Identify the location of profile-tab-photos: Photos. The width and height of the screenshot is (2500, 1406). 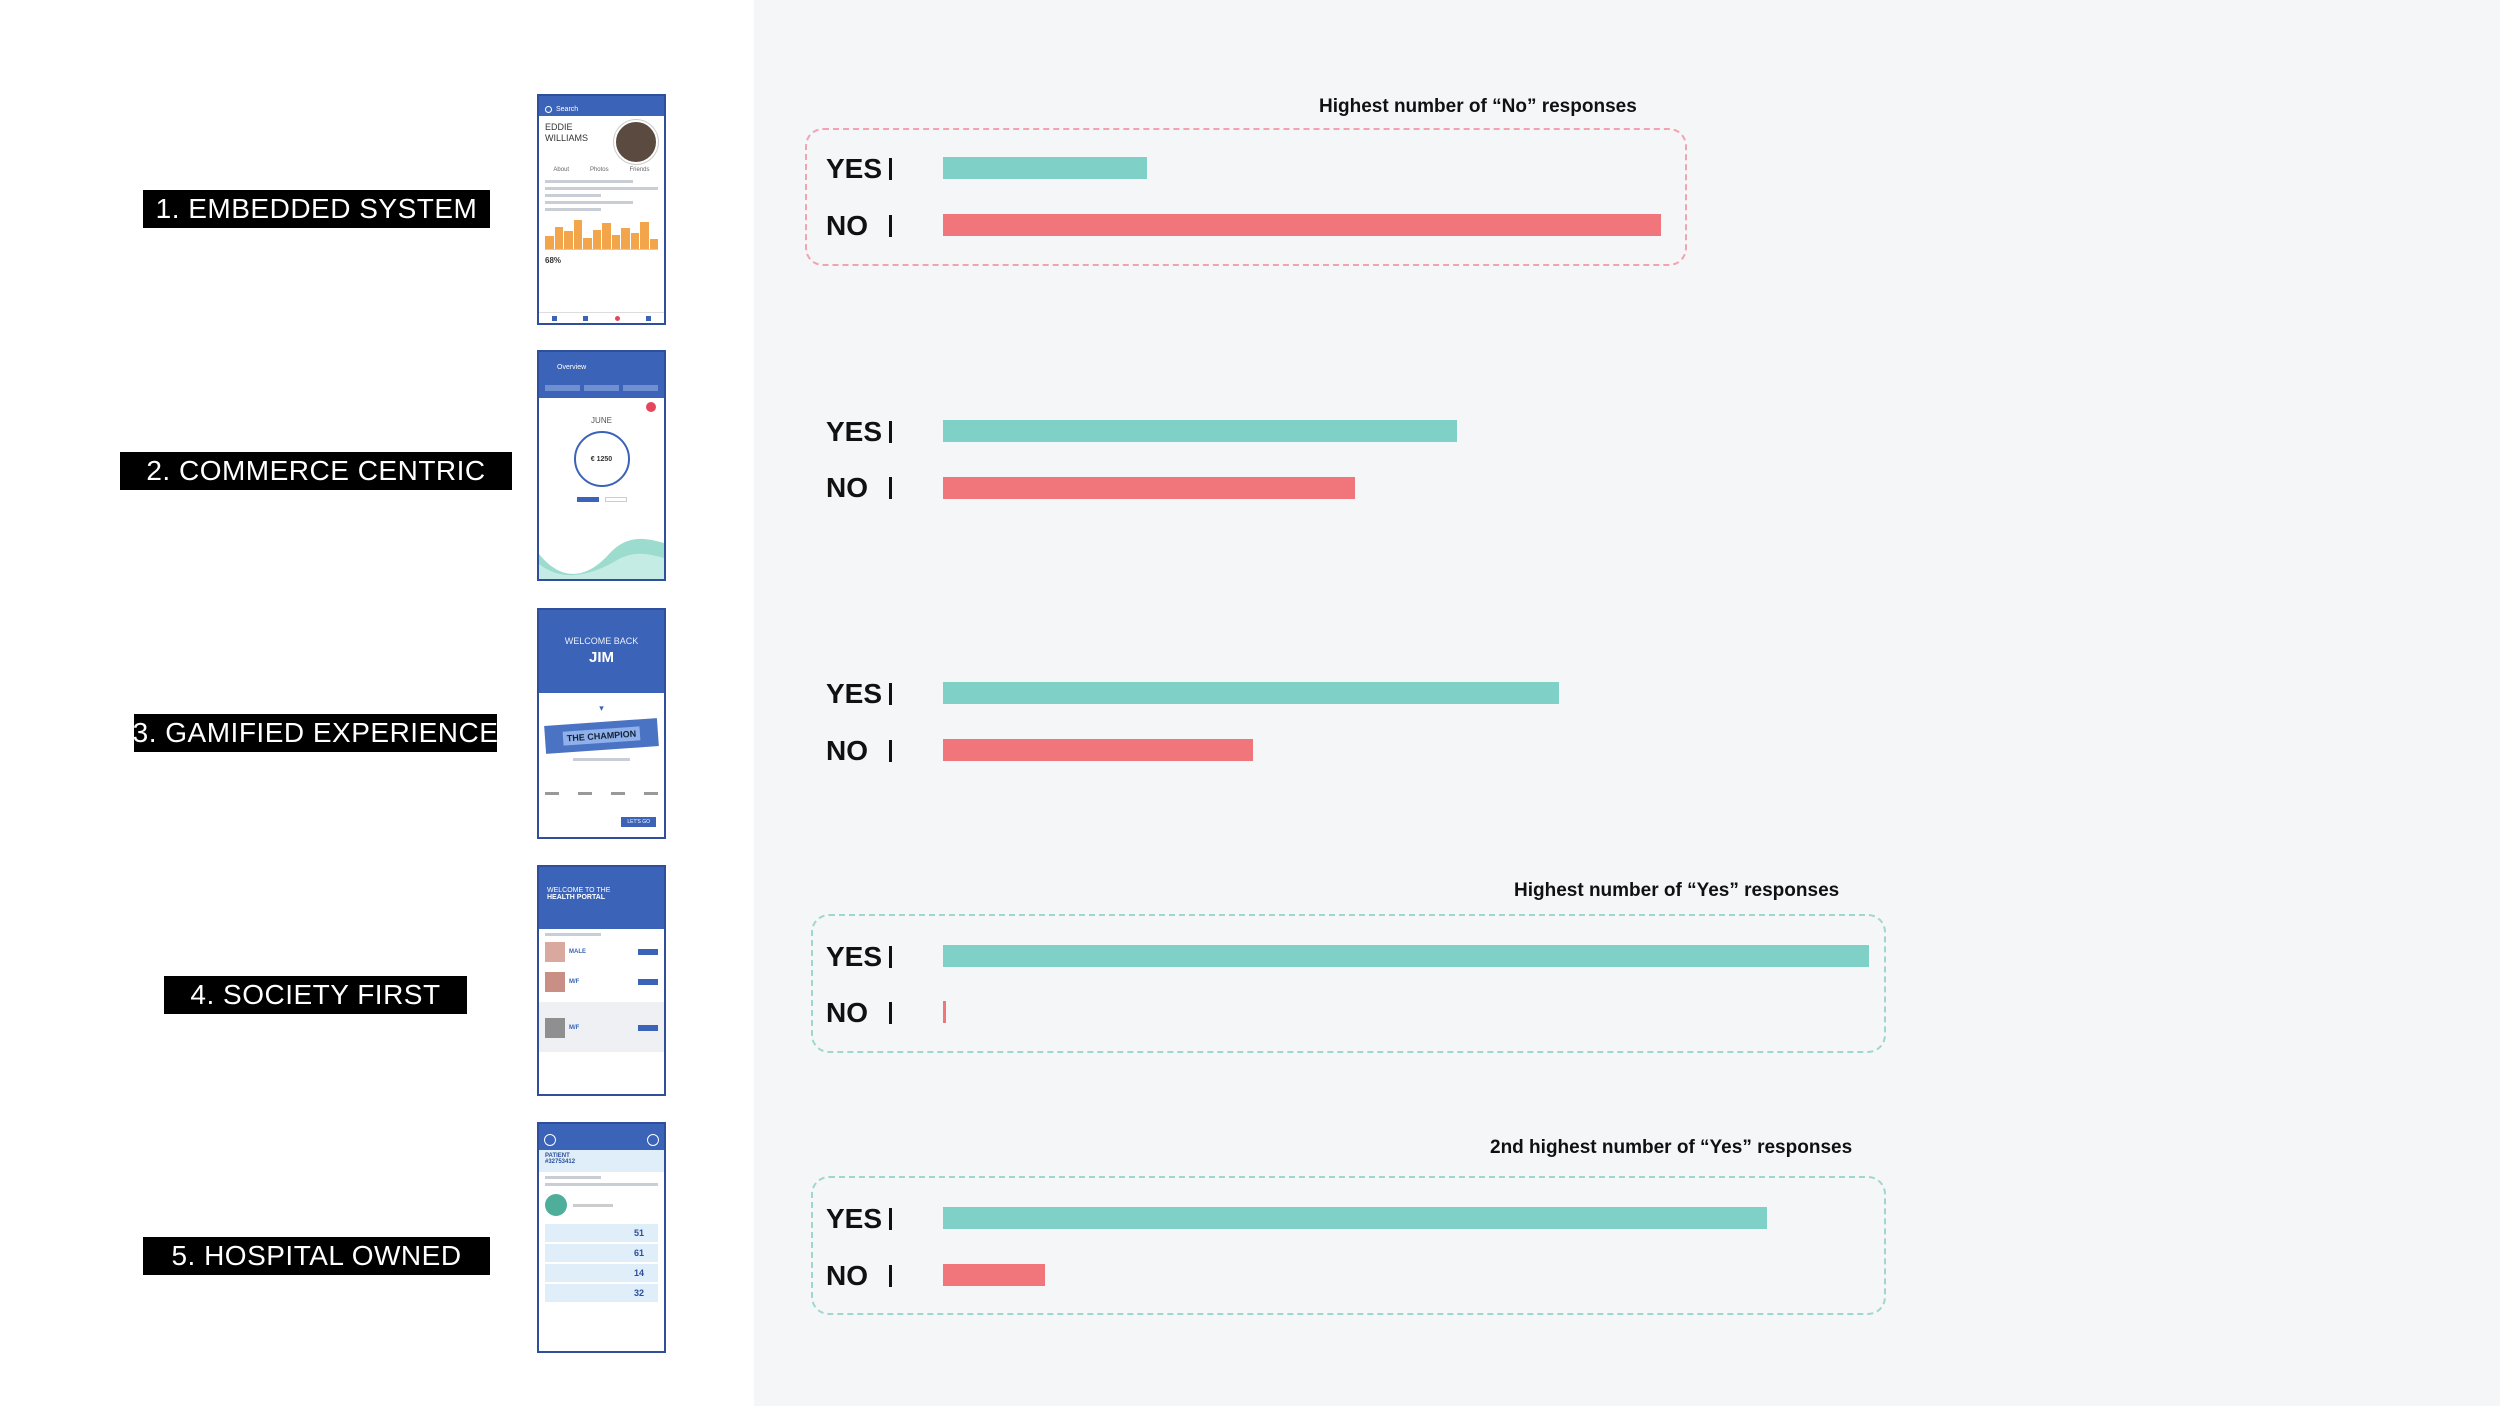
(599, 170).